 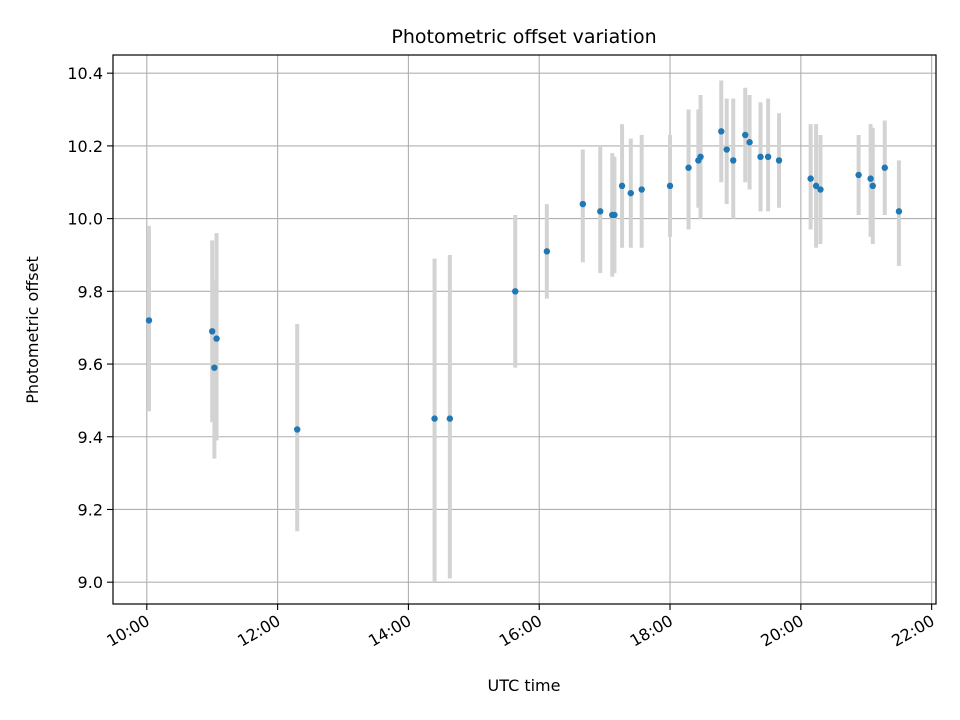 I want to click on x-tick-label: 20:00, so click(x=781, y=631).